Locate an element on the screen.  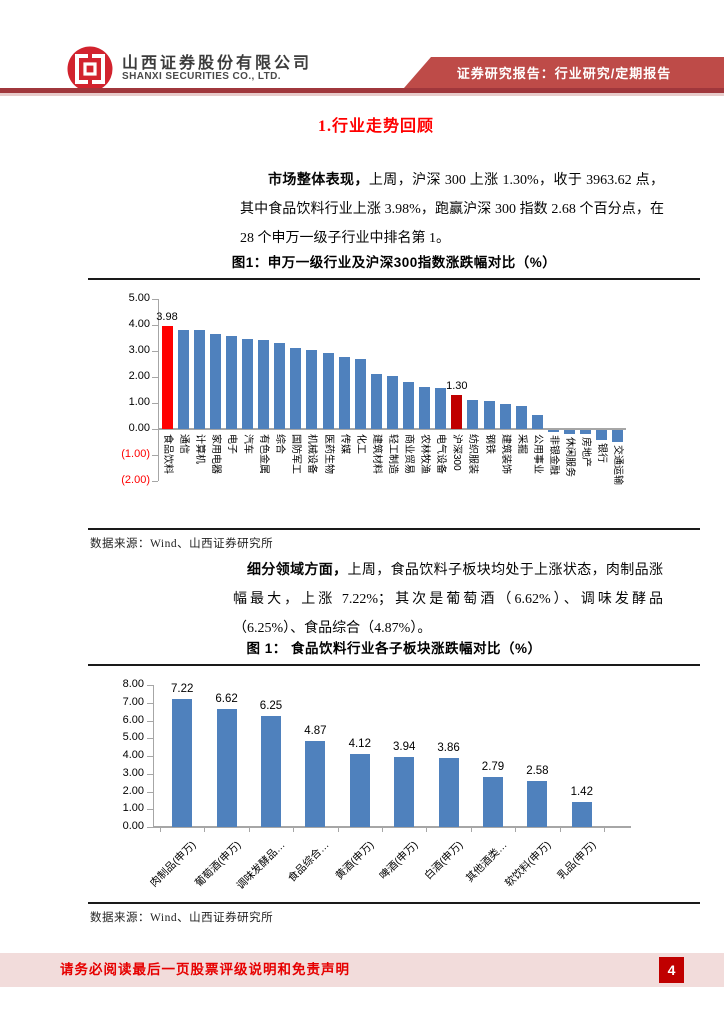
bar-data-label: 6.62 is located at coordinates (226, 699).